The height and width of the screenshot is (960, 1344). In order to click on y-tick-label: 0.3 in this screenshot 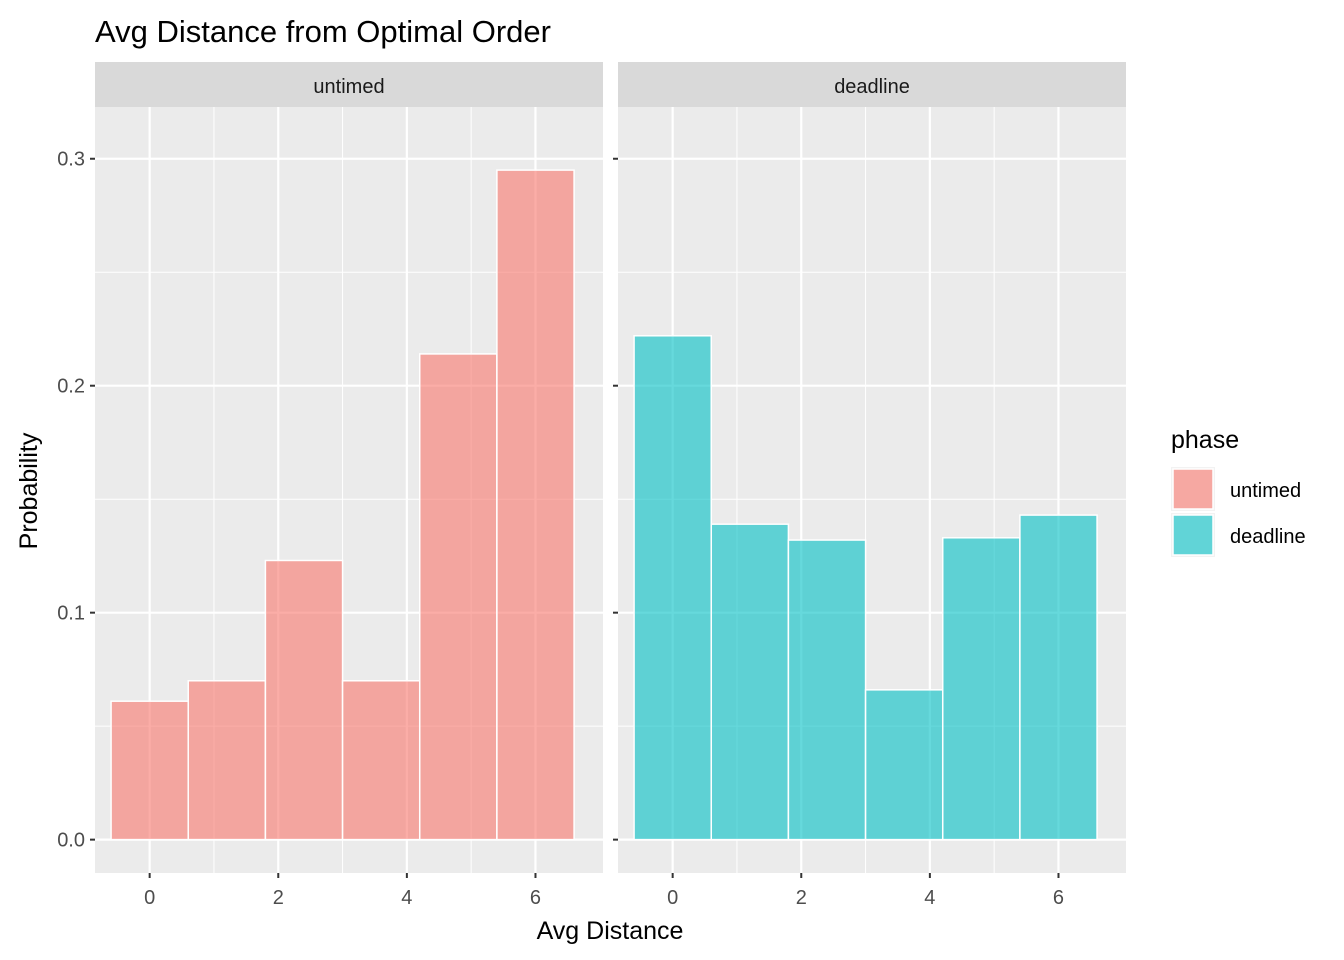, I will do `click(71, 160)`.